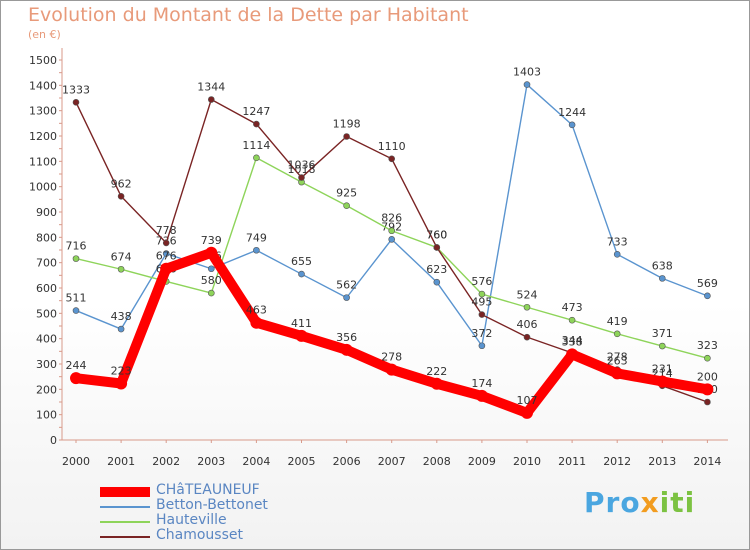  What do you see at coordinates (617, 321) in the screenshot?
I see `data-label-hauteville: 419` at bounding box center [617, 321].